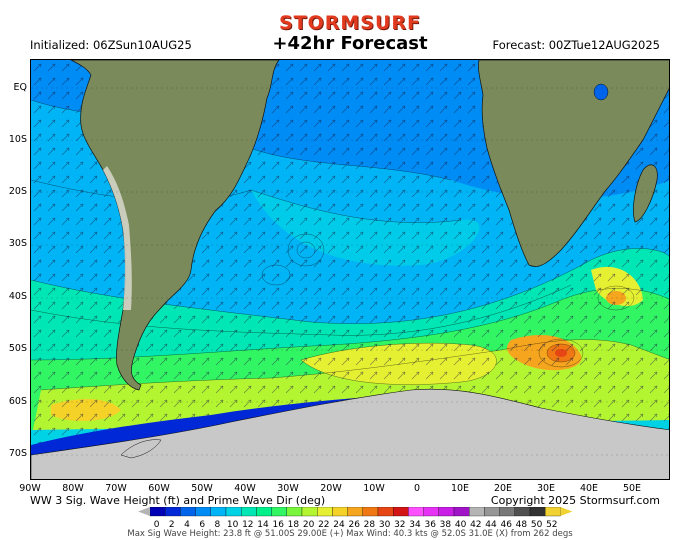 The width and height of the screenshot is (700, 540). Describe the element at coordinates (491, 524) in the screenshot. I see `scale-label: 44` at that location.